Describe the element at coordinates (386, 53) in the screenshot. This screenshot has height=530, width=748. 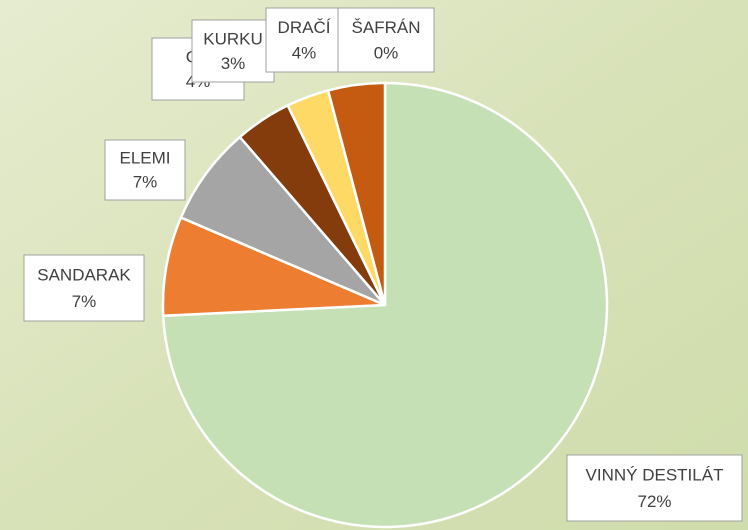
I see `value-label: 0%` at that location.